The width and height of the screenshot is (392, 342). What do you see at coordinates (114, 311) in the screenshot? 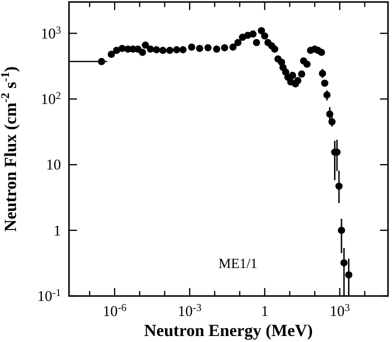
I see `x-tick-label: 10$^{-6}$` at bounding box center [114, 311].